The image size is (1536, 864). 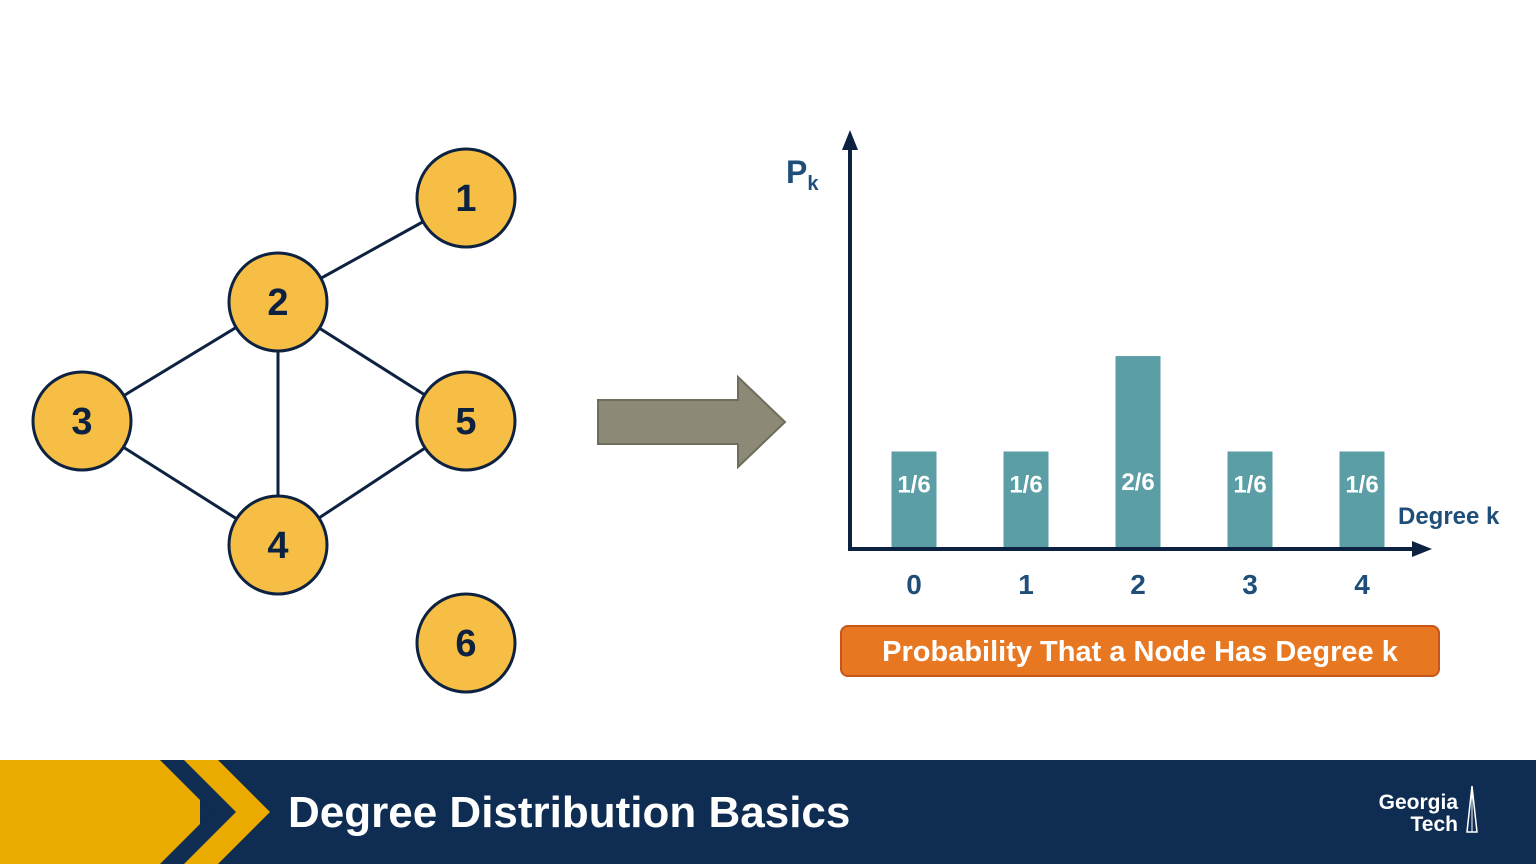 What do you see at coordinates (1418, 802) in the screenshot?
I see `logo-text-line1: Georgia` at bounding box center [1418, 802].